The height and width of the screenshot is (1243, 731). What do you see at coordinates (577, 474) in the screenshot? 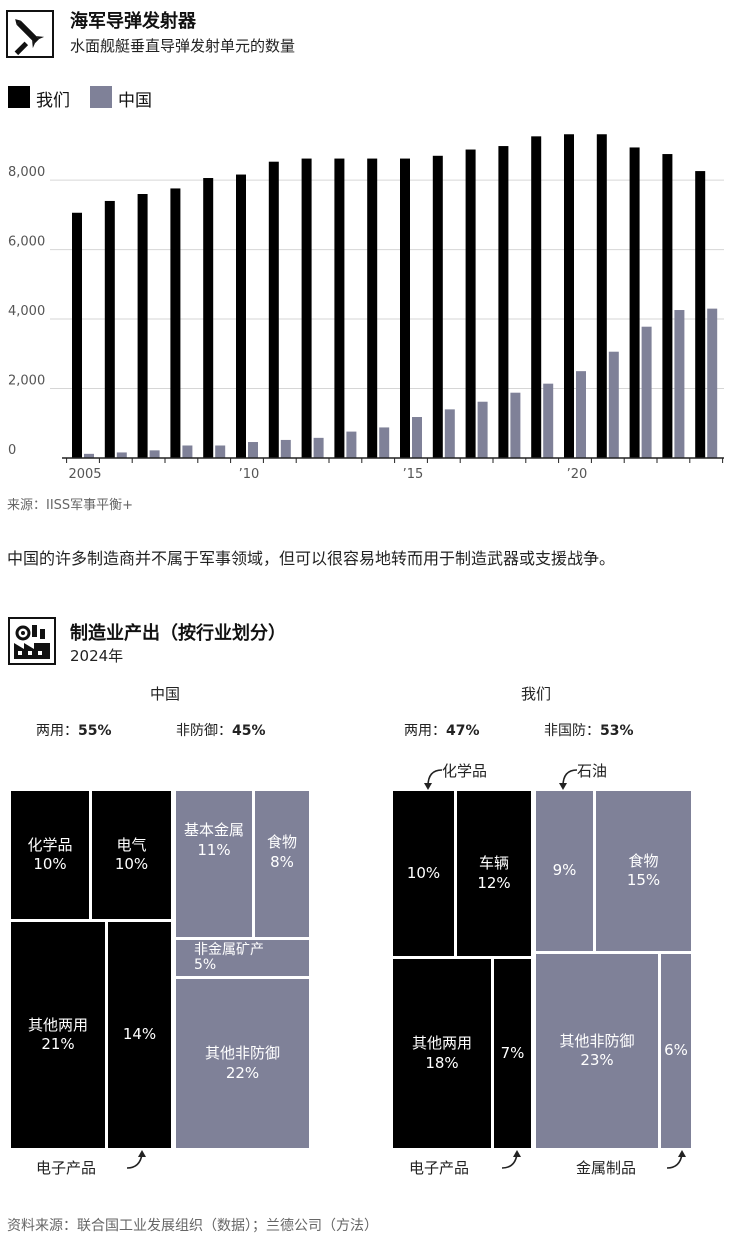
I see `x-tick-label: ’20` at bounding box center [577, 474].